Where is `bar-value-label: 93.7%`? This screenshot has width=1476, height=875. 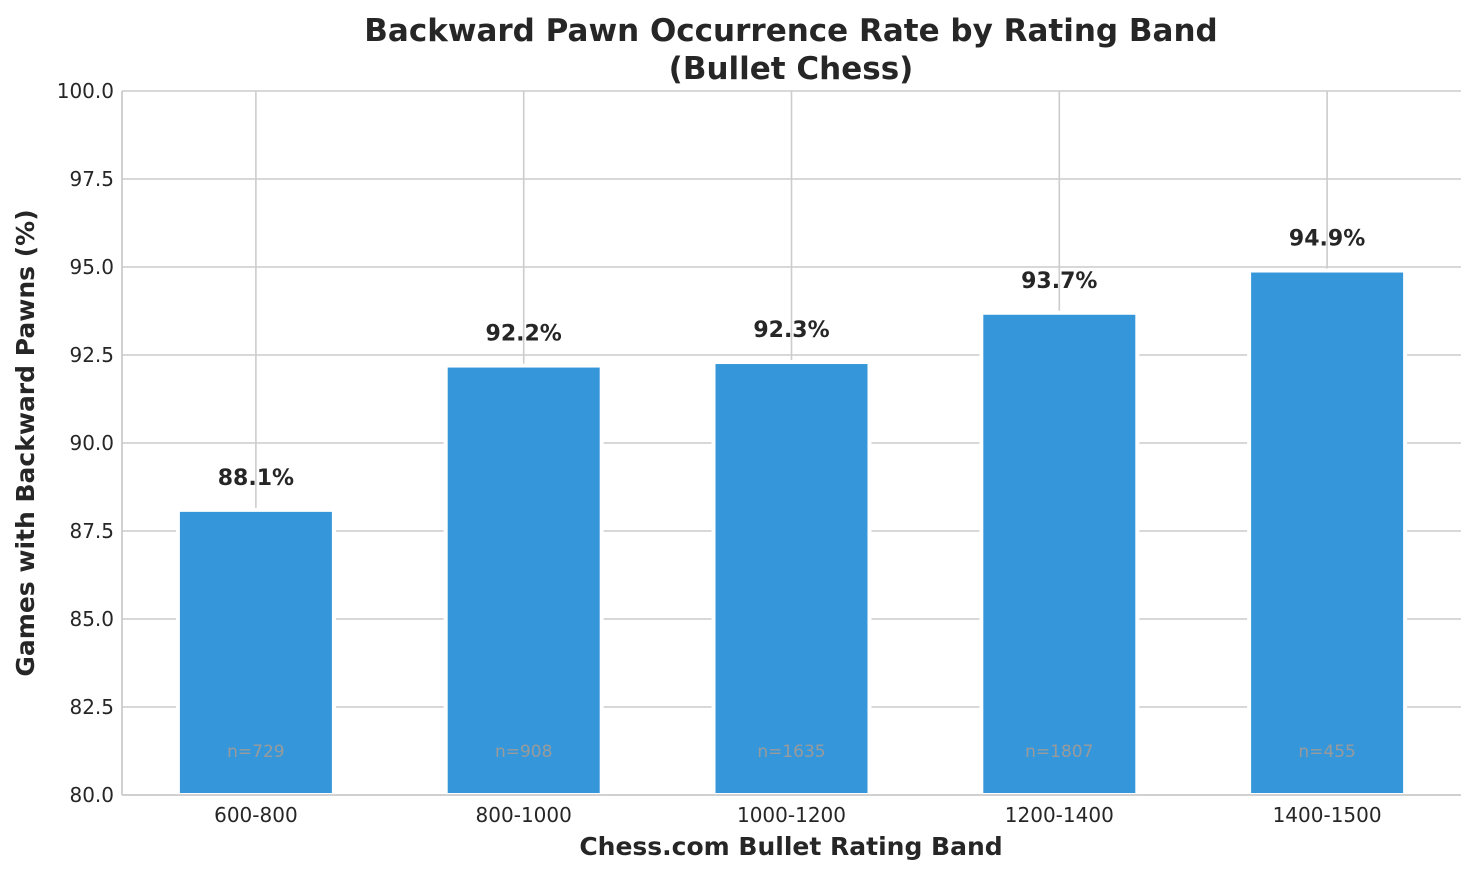 bar-value-label: 93.7% is located at coordinates (1059, 281).